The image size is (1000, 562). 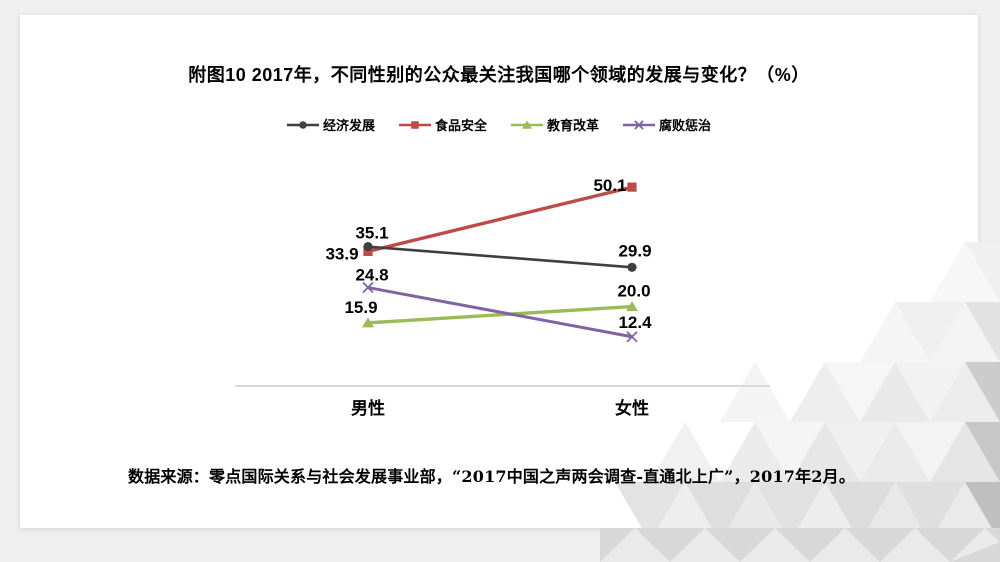 What do you see at coordinates (348, 125) in the screenshot?
I see `legend-label: 经济发展` at bounding box center [348, 125].